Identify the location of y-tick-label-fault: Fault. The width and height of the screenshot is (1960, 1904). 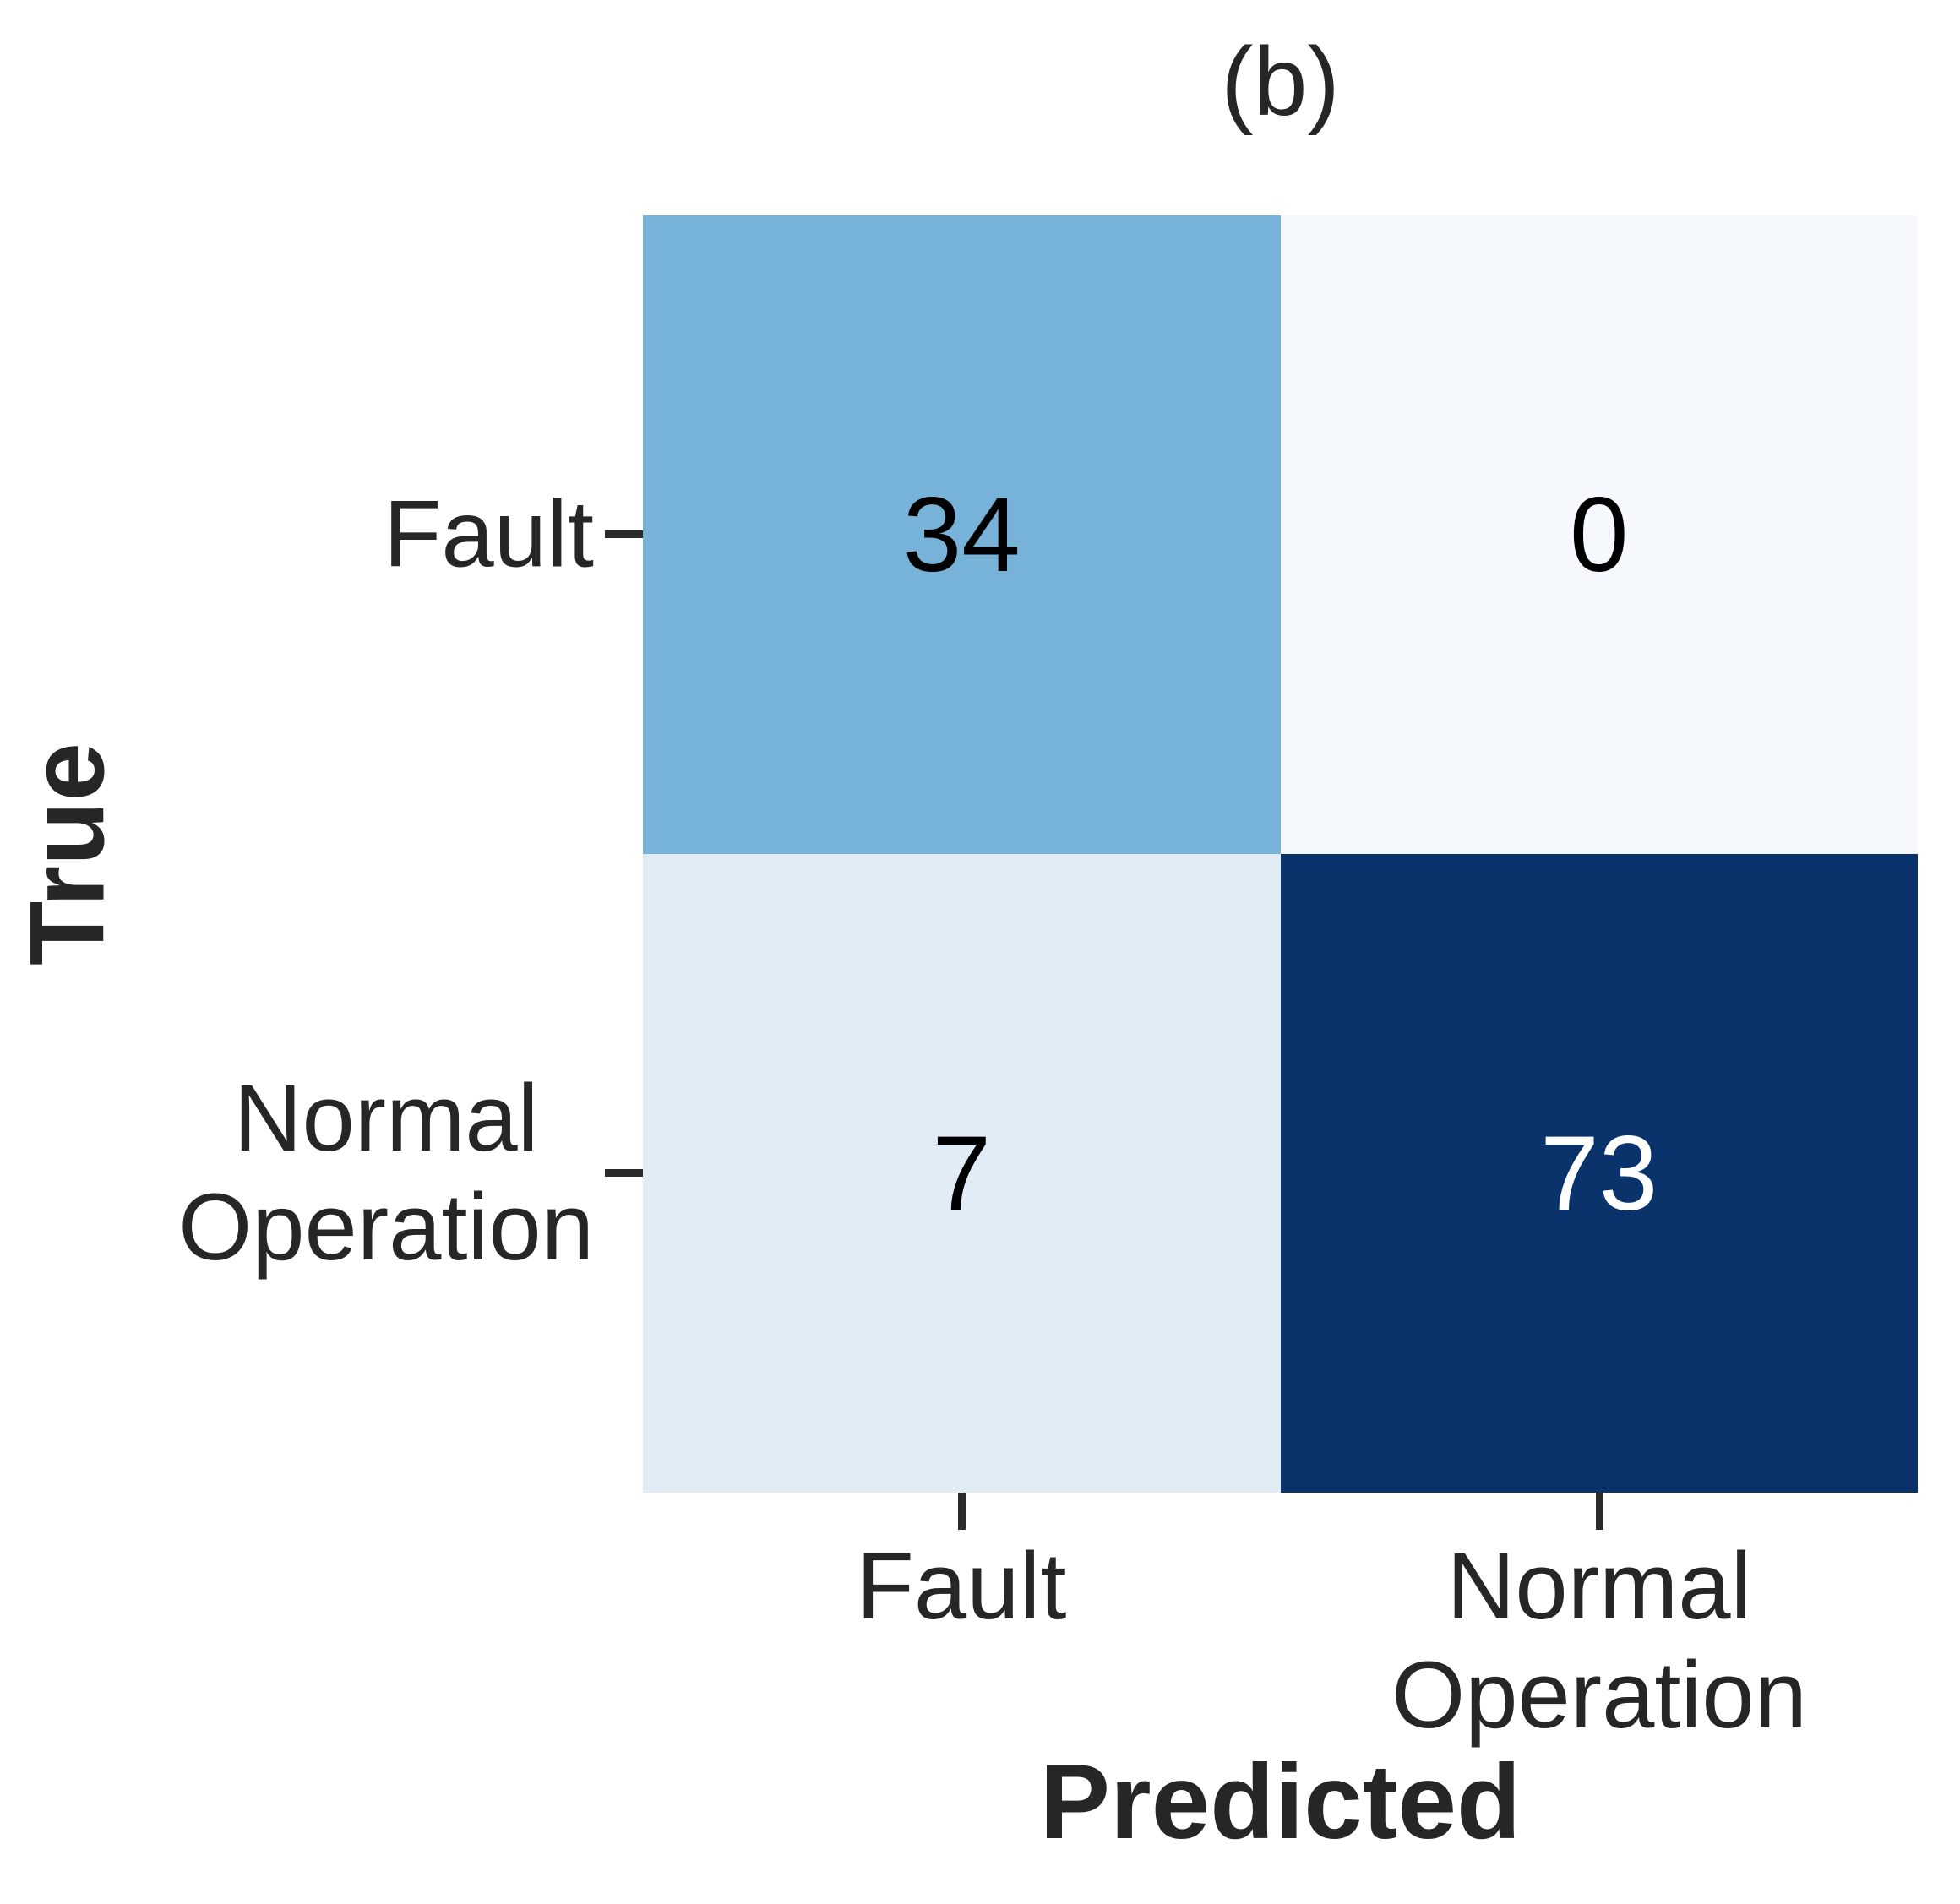
(489, 534).